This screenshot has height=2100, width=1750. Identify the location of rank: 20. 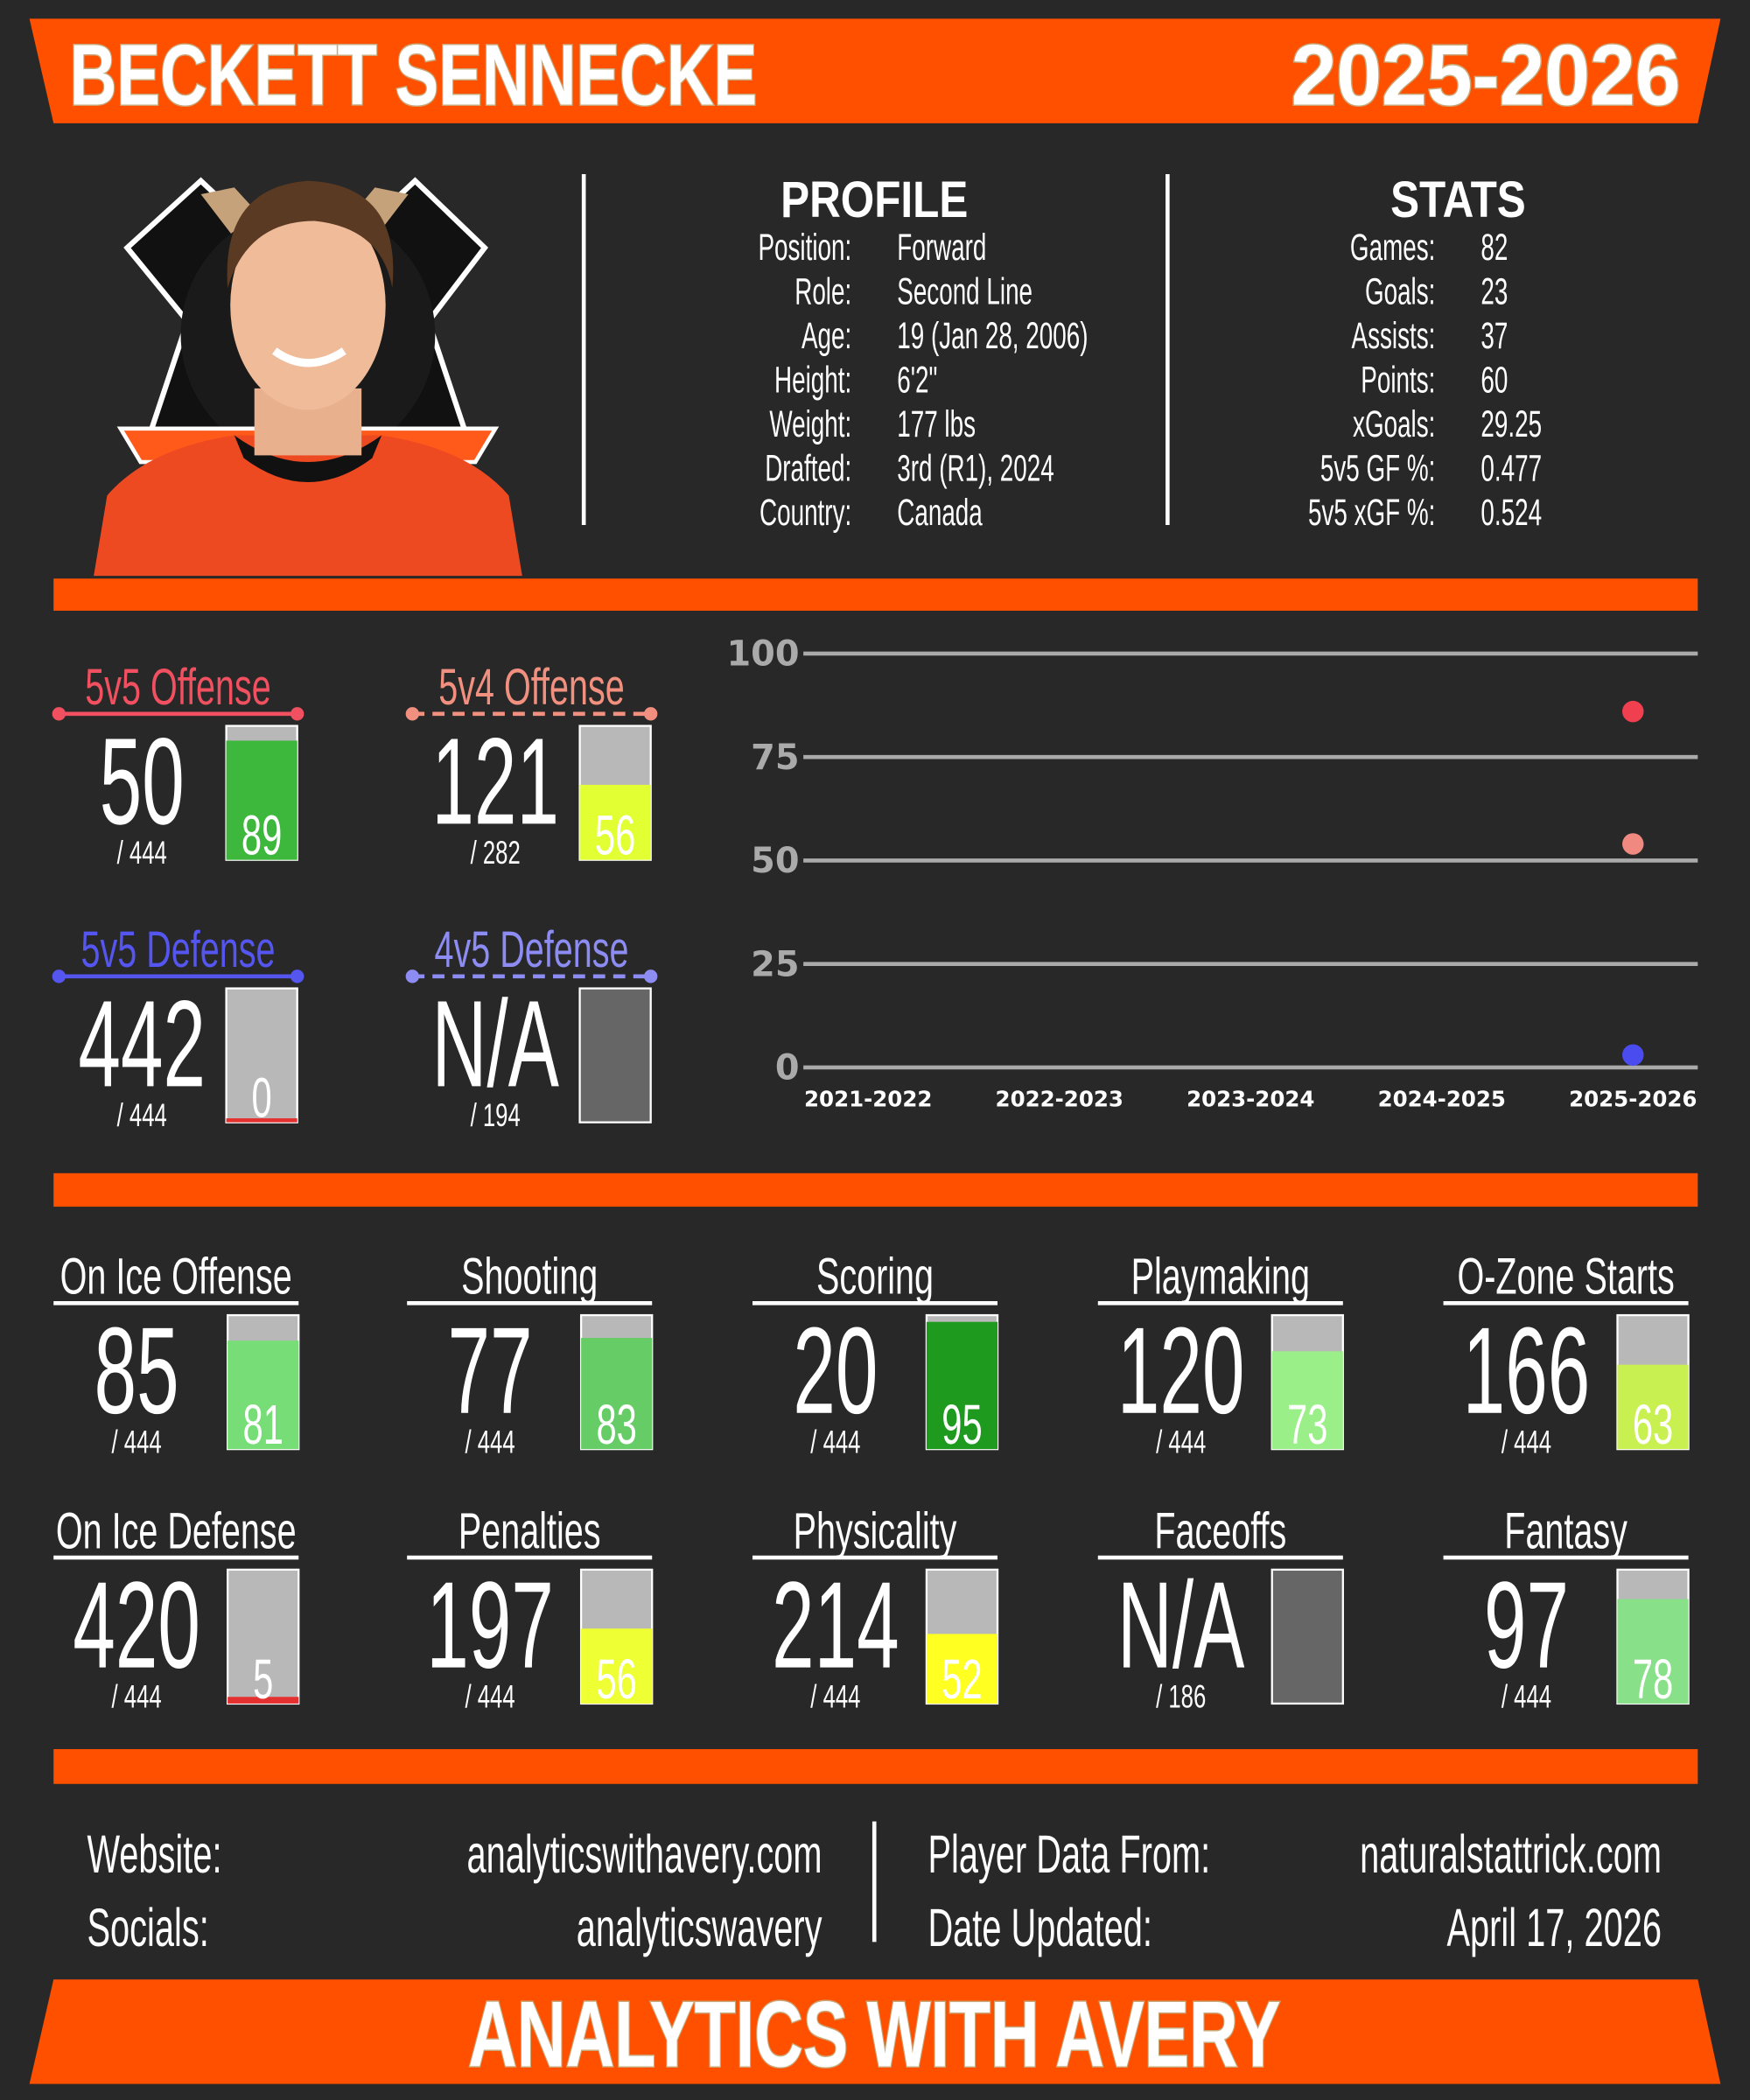
(835, 1369).